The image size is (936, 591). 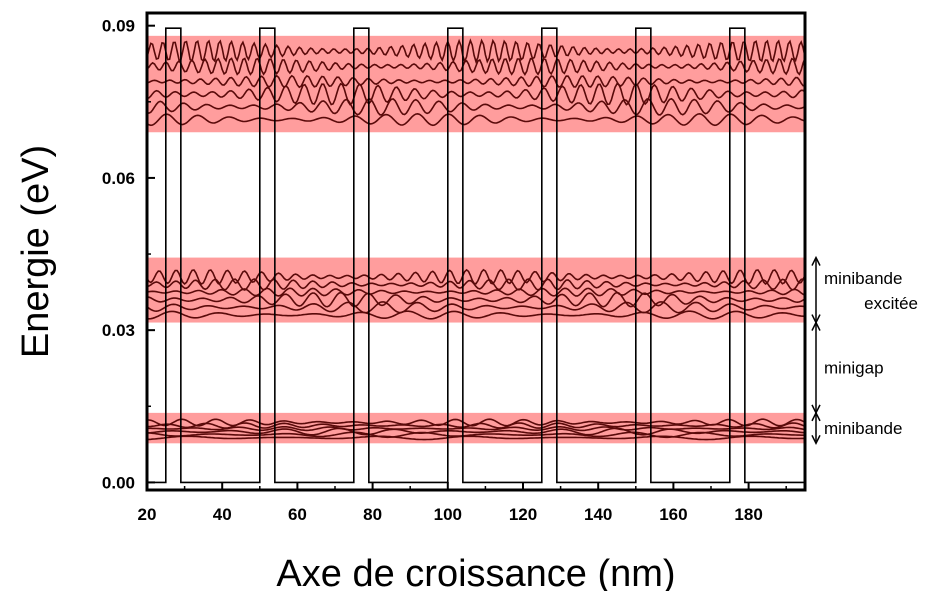 What do you see at coordinates (476, 51) in the screenshot?
I see `wavefunction-band3-level6` at bounding box center [476, 51].